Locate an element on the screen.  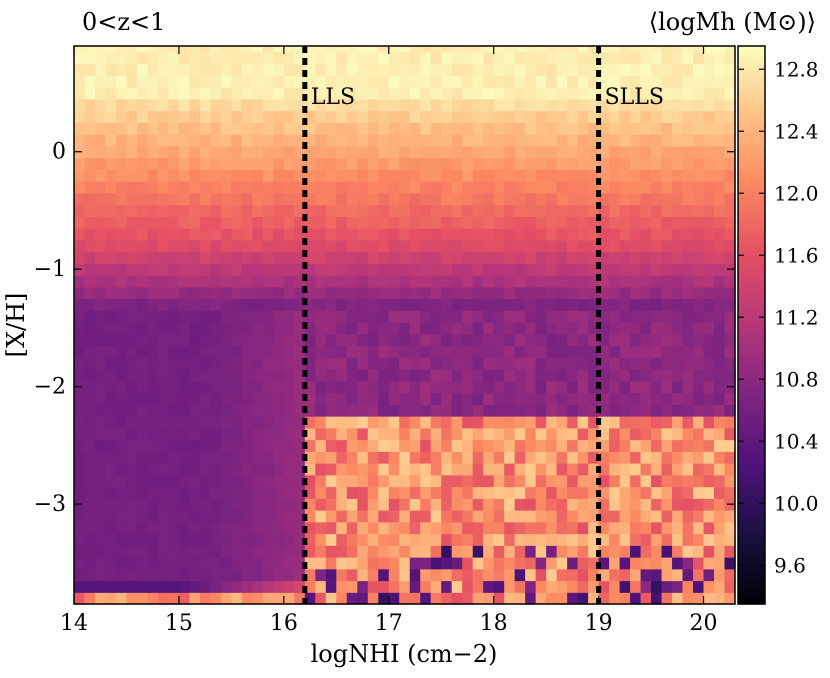
x-tick-label: 17 is located at coordinates (389, 623).